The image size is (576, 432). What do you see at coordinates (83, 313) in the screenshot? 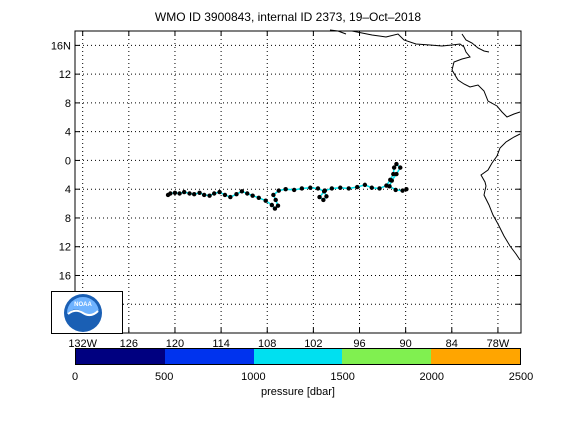
I see `noaa-logo-icon: NOAA` at bounding box center [83, 313].